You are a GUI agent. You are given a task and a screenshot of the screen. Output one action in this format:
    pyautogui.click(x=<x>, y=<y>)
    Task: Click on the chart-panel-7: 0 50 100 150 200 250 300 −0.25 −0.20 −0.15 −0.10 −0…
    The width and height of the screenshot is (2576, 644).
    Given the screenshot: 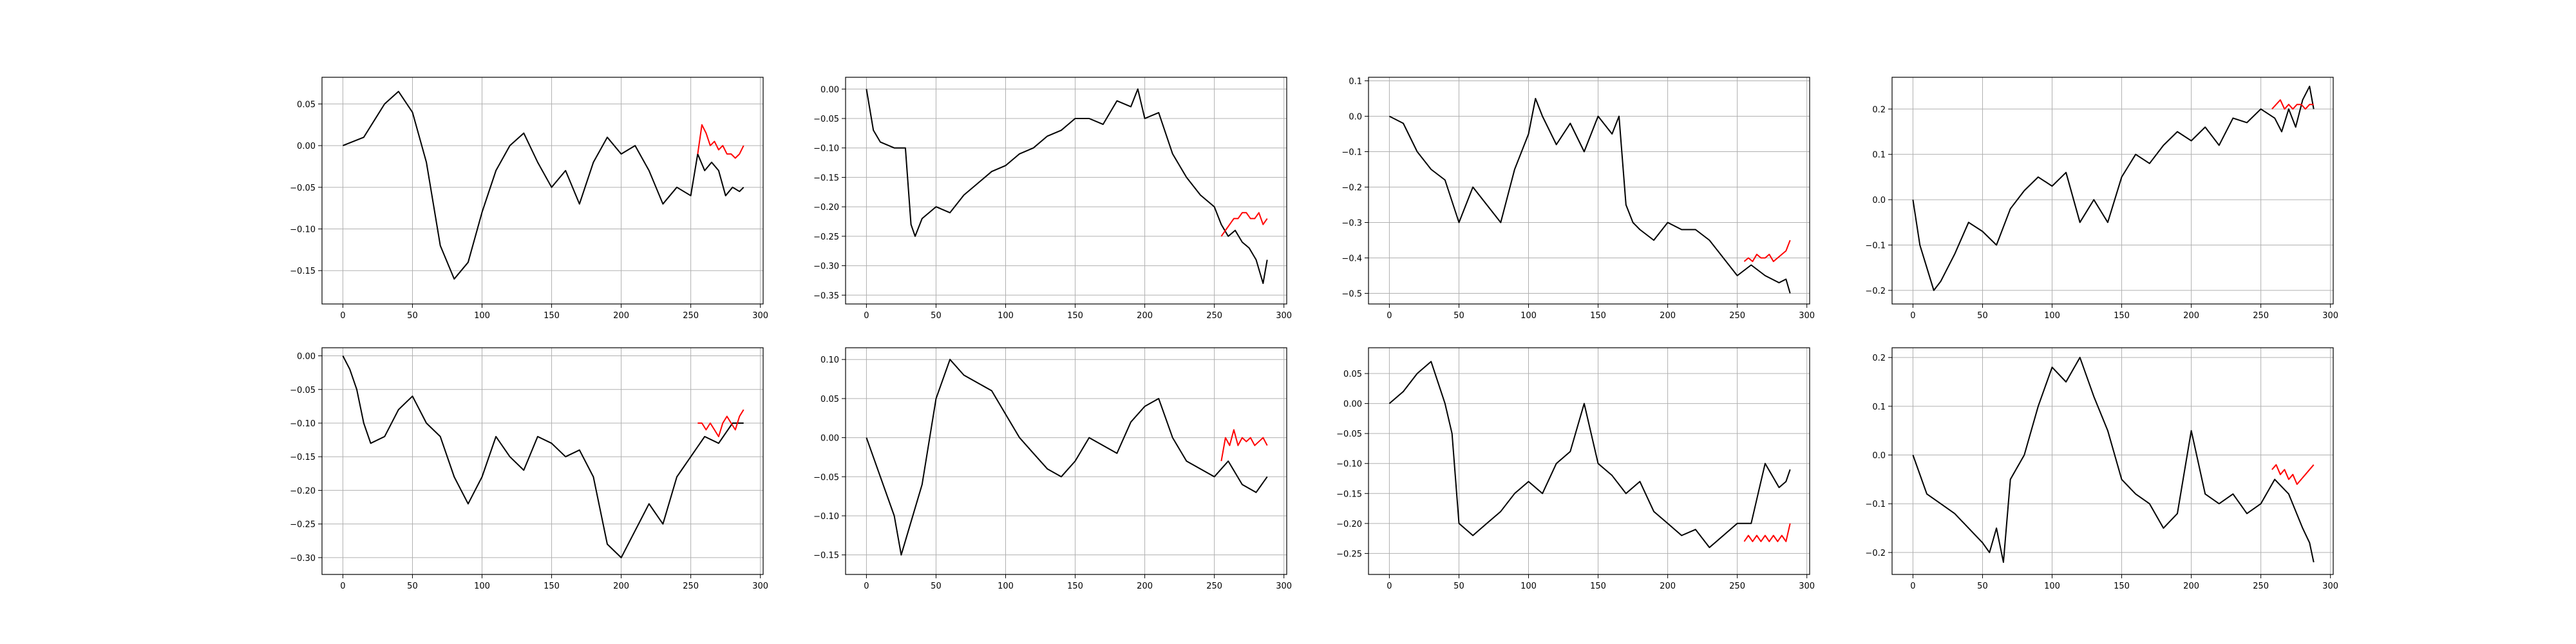 What is the action you would take?
    pyautogui.click(x=1576, y=469)
    